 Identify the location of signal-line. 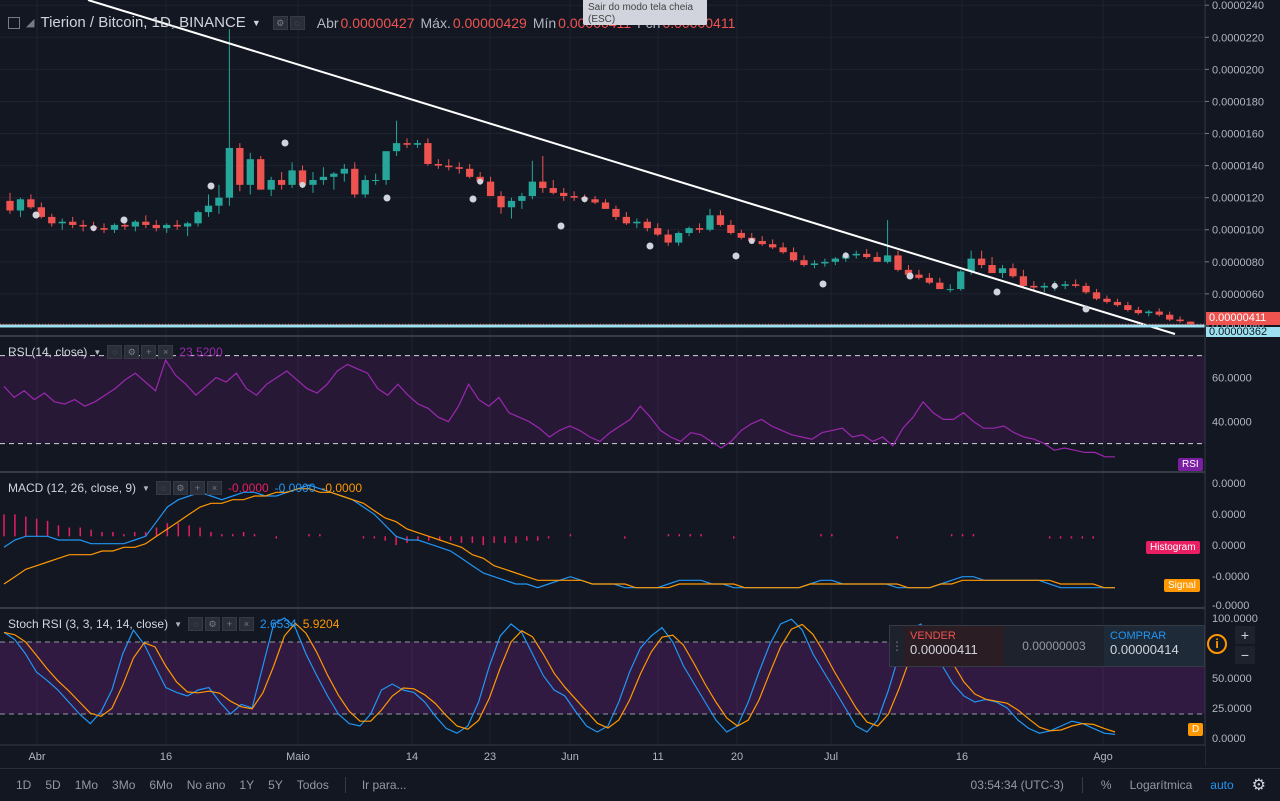
(559, 538).